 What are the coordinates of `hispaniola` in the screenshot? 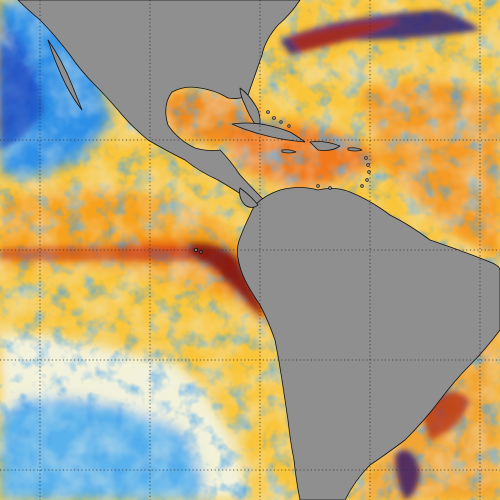 It's located at (325, 146).